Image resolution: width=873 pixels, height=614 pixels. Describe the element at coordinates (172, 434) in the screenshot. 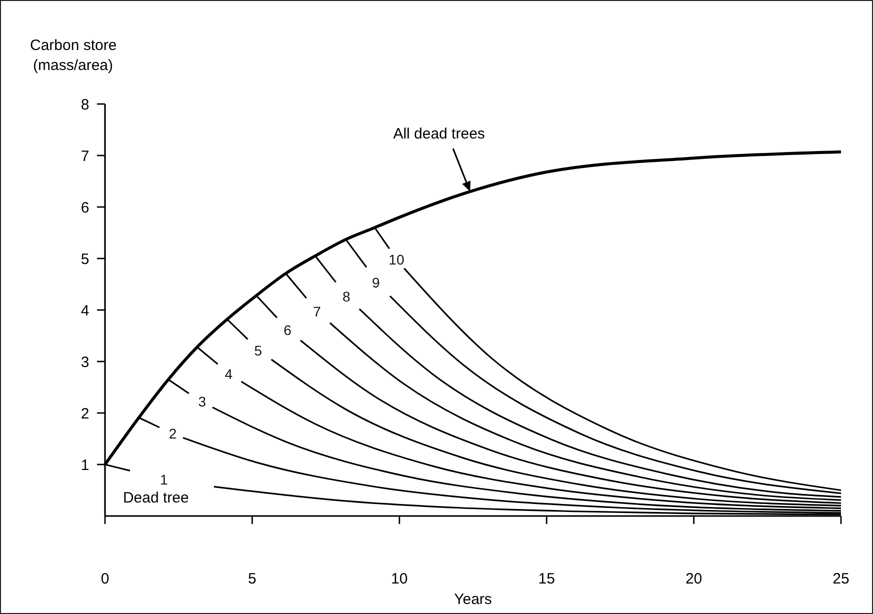

I see `series-label: 2` at that location.